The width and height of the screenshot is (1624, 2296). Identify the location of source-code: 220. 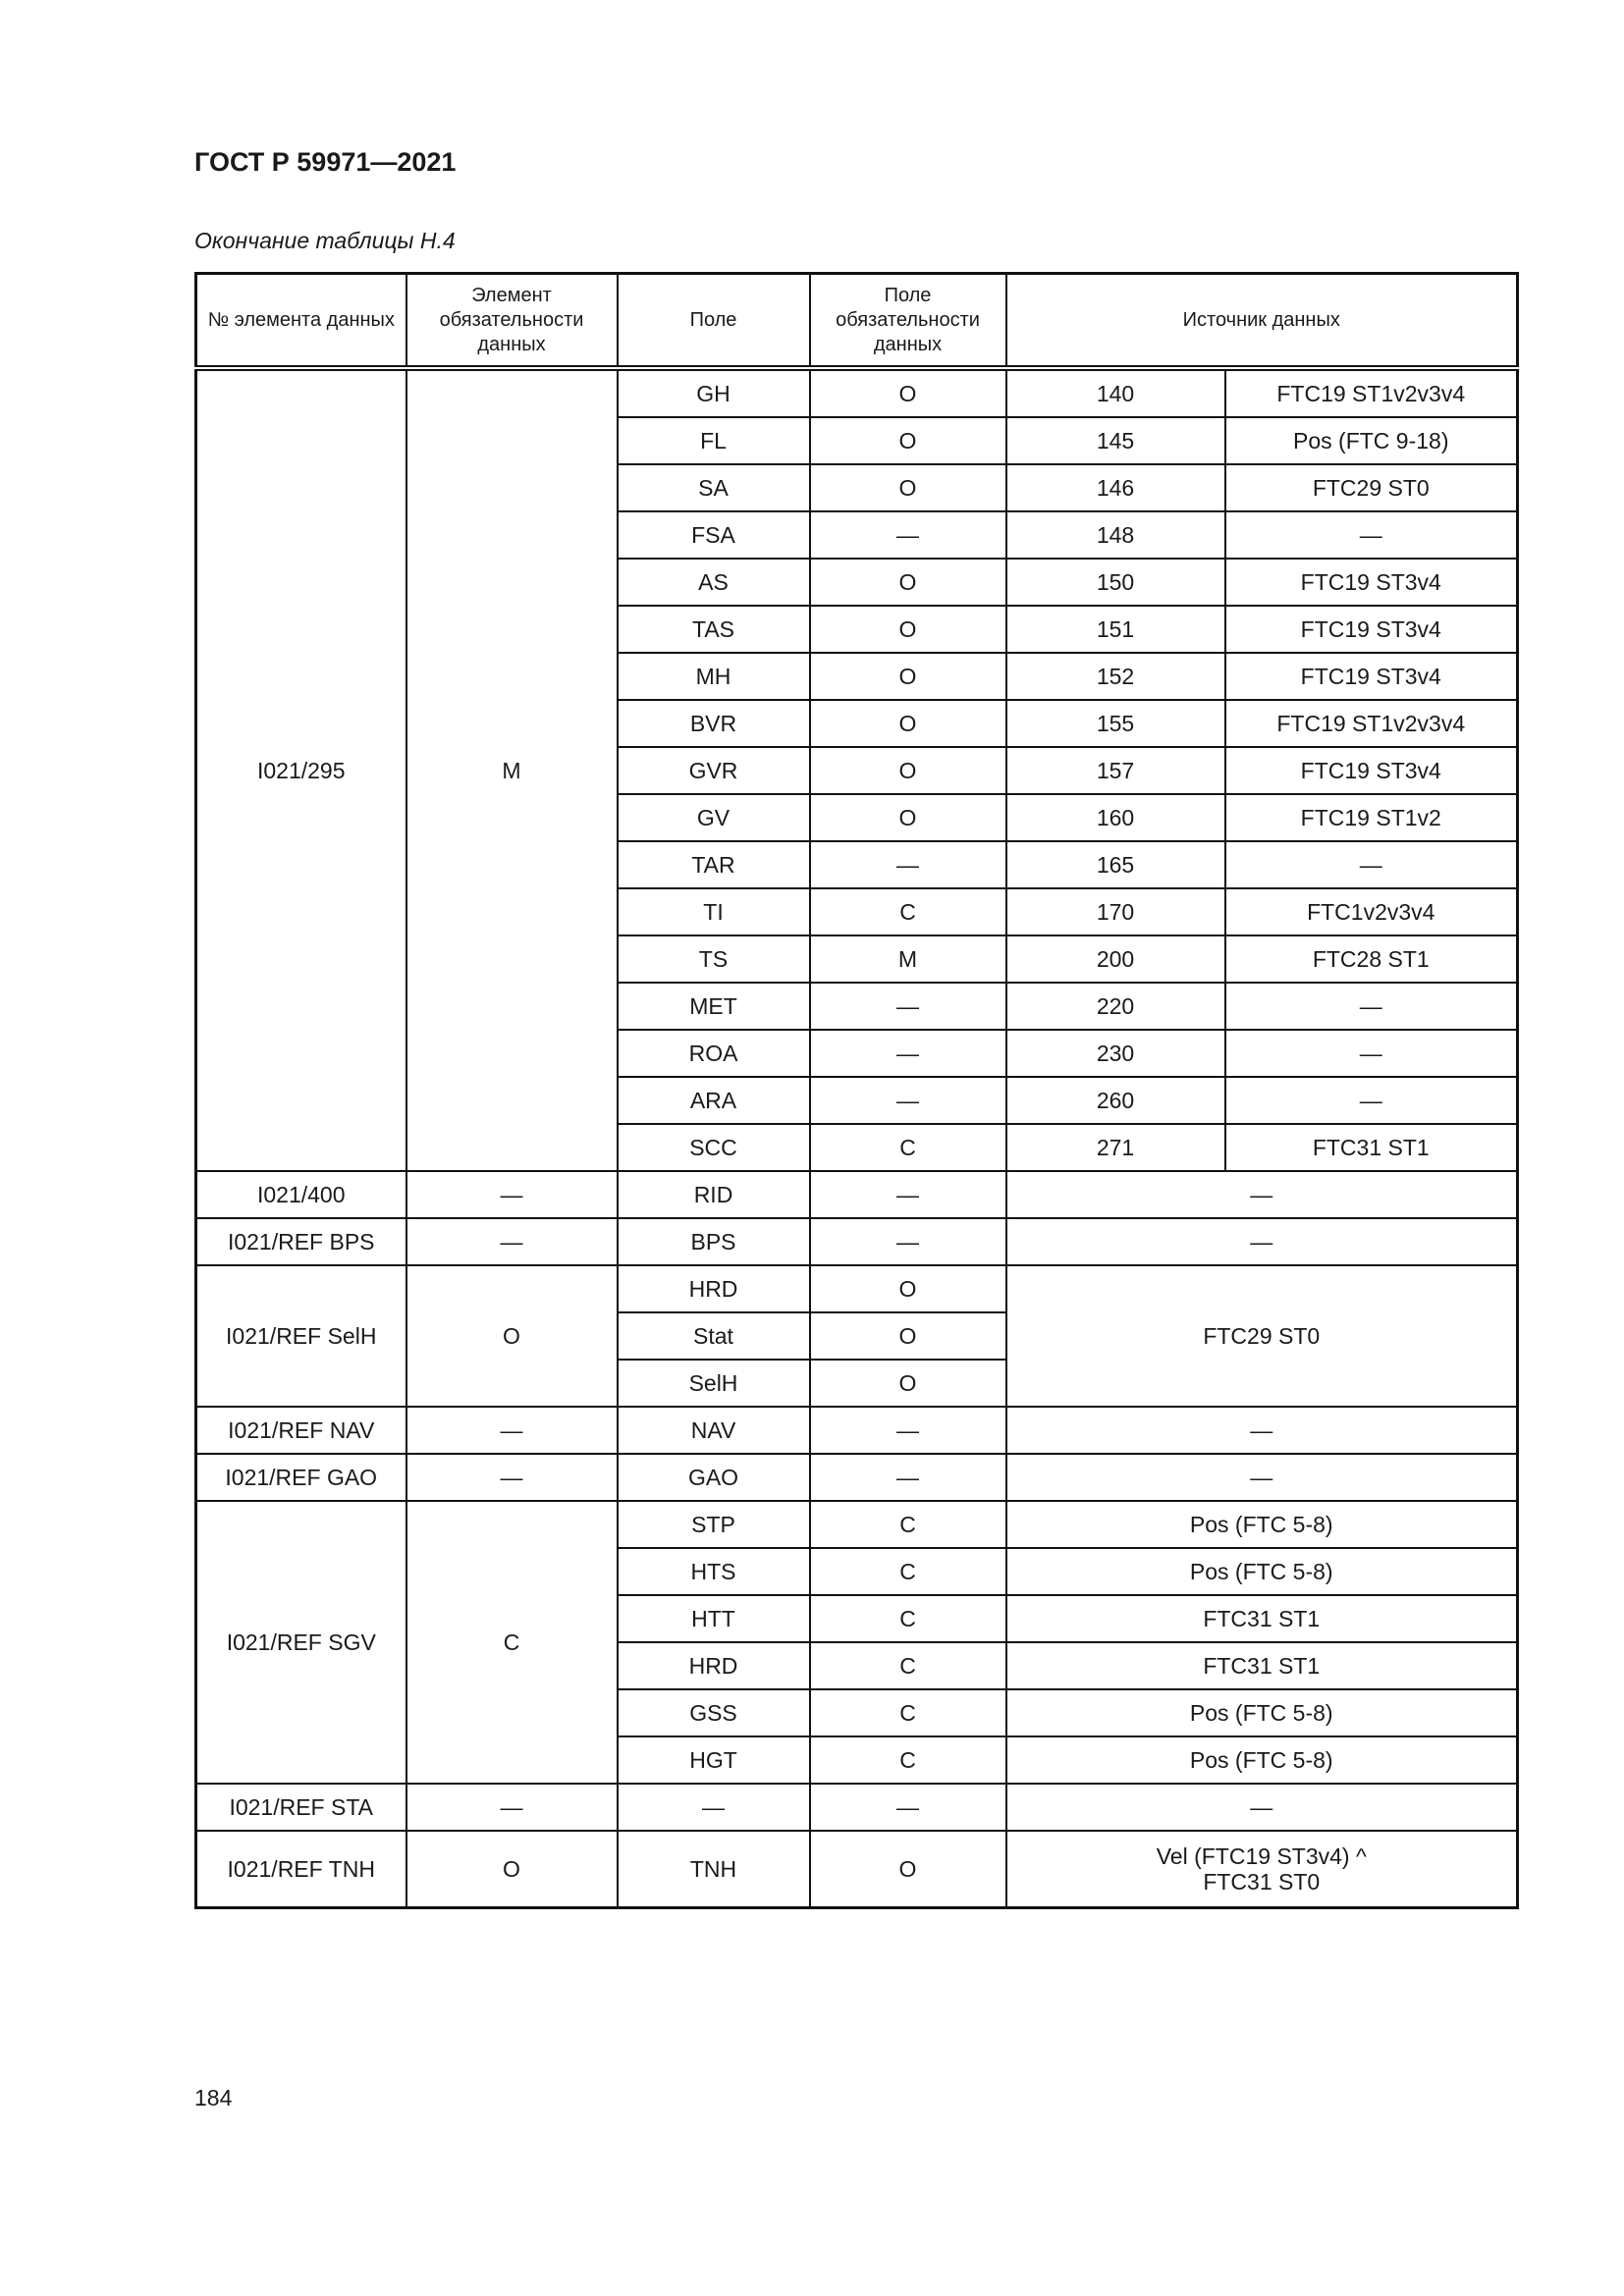
(1115, 1006).